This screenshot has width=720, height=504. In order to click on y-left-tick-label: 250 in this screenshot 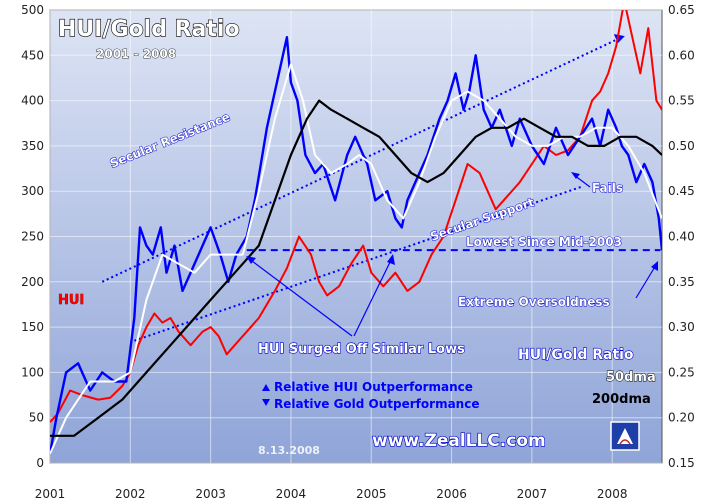, I will do `click(32, 237)`.